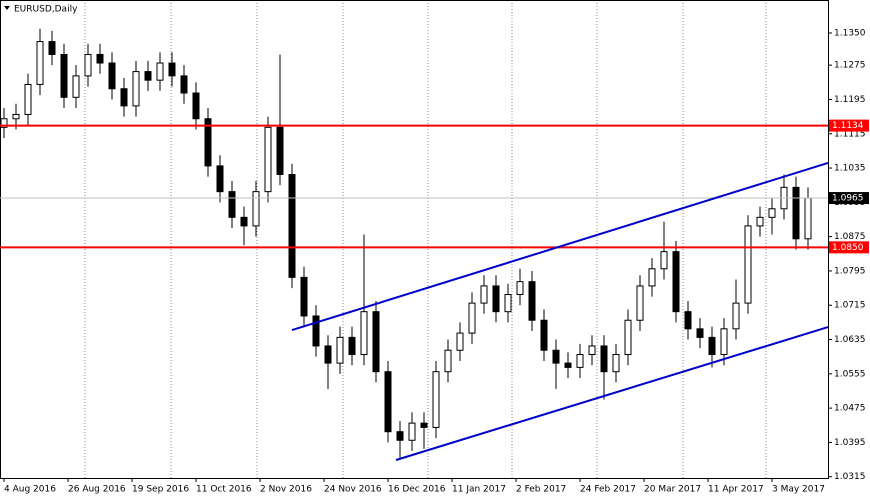 This screenshot has width=870, height=504. Describe the element at coordinates (30, 490) in the screenshot. I see `x-tick-label: 4 Aug 2016` at that location.